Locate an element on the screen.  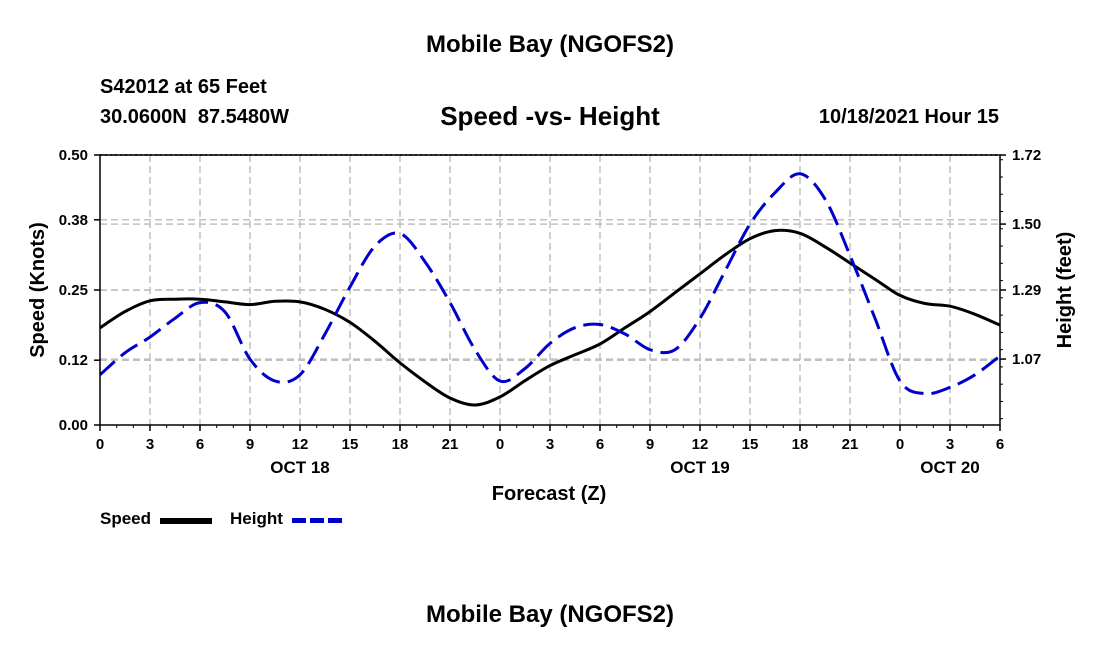
chart-title: Mobile Bay (NGOFS2) is located at coordinates (550, 44).